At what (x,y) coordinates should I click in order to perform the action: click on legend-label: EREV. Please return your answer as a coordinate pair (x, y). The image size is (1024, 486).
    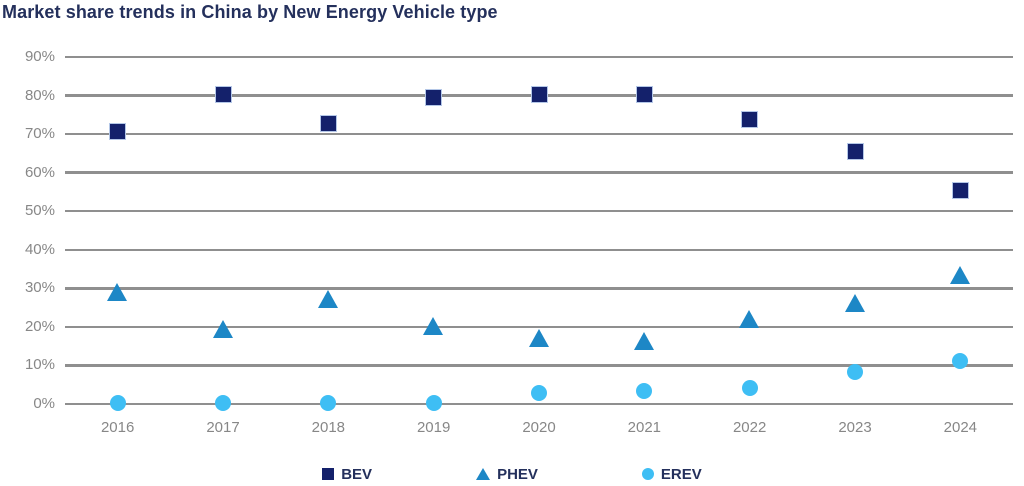
    Looking at the image, I should click on (681, 474).